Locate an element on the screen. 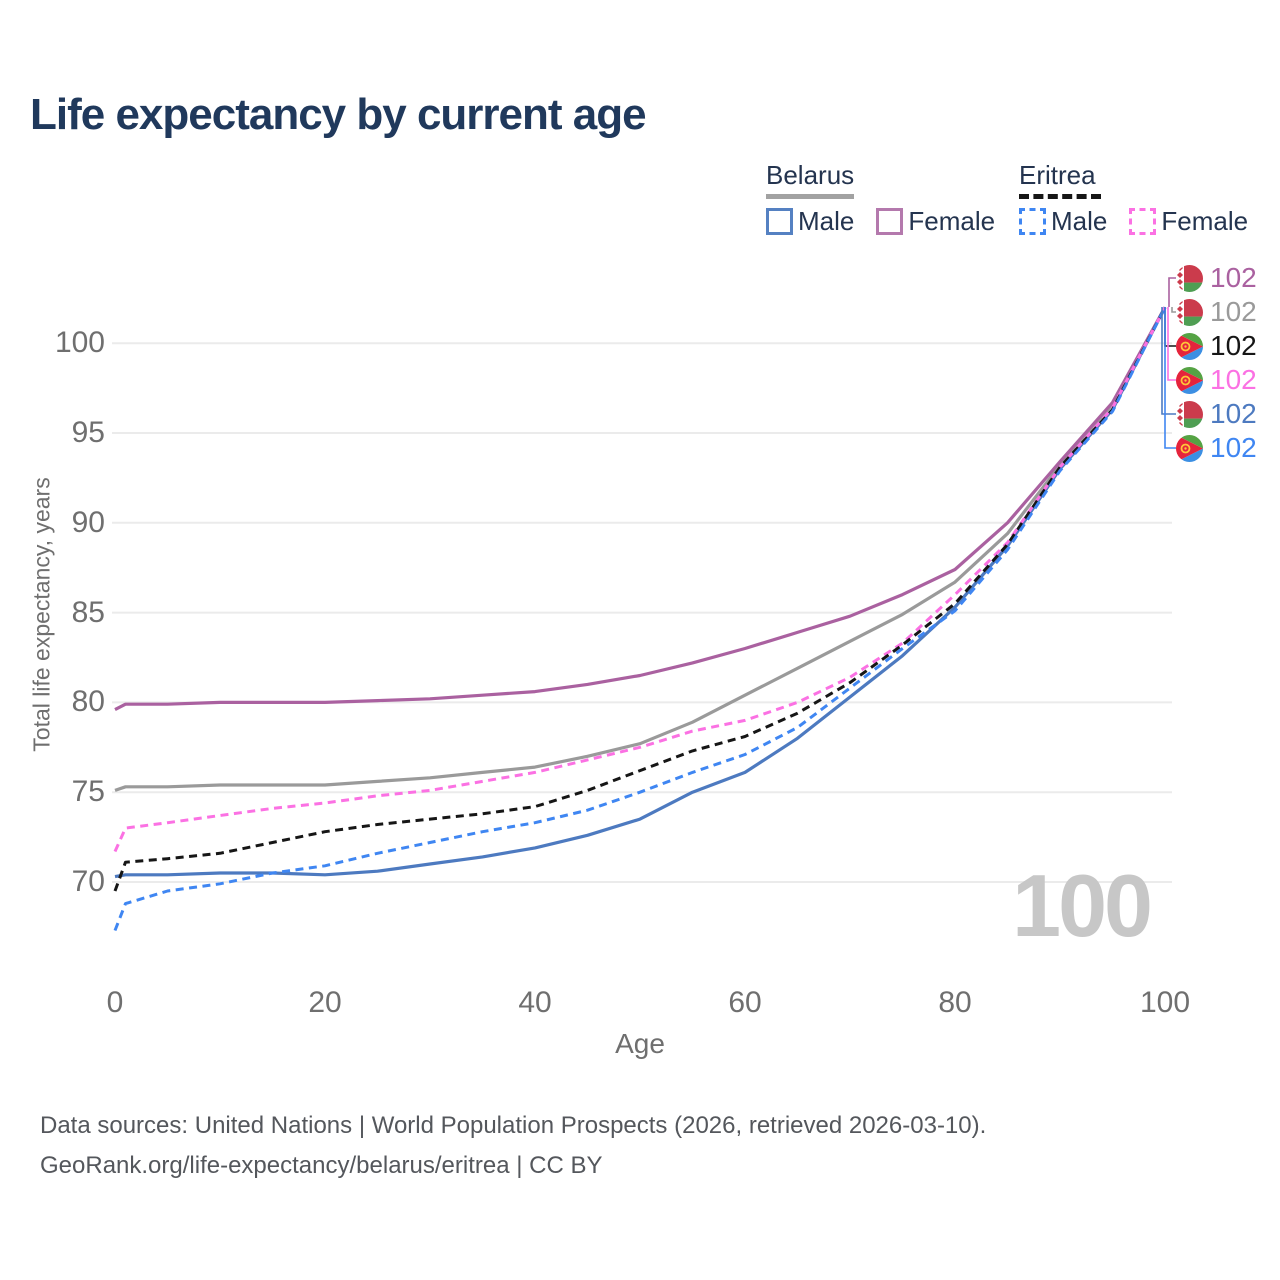 This screenshot has width=1280, height=1280. y-tick-label: 85 is located at coordinates (88, 612).